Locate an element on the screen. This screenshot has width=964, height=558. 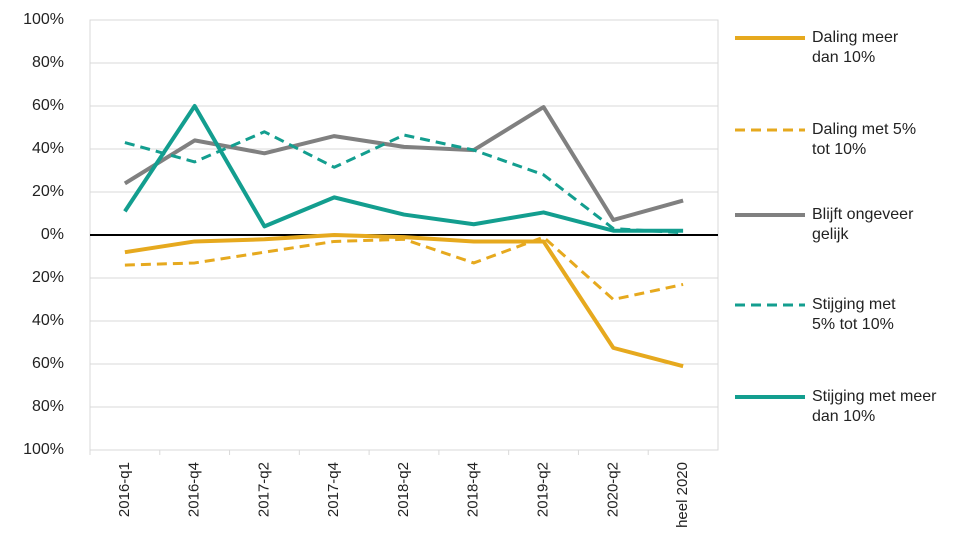
y-tick-label: 0% is located at coordinates (52, 234).